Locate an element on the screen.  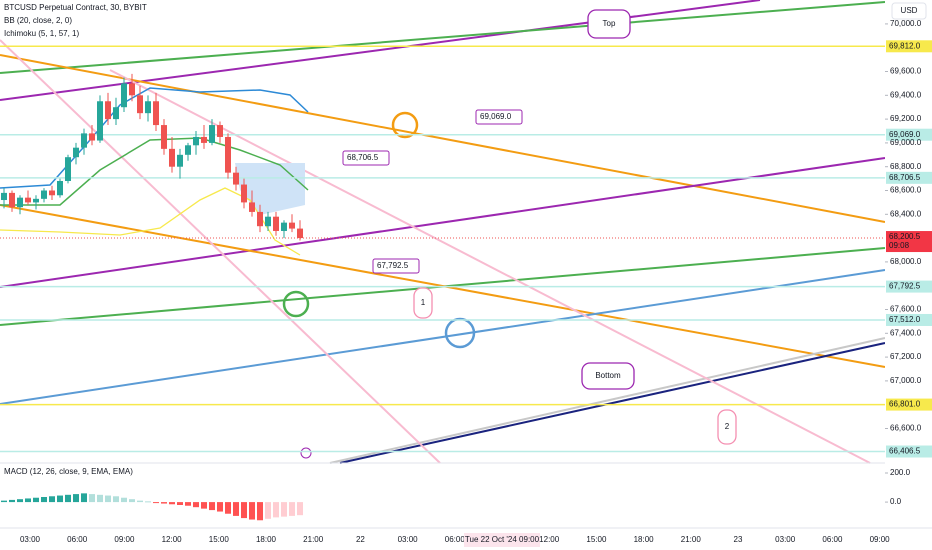
y-tick-label: 70,000.0 is located at coordinates (906, 23).